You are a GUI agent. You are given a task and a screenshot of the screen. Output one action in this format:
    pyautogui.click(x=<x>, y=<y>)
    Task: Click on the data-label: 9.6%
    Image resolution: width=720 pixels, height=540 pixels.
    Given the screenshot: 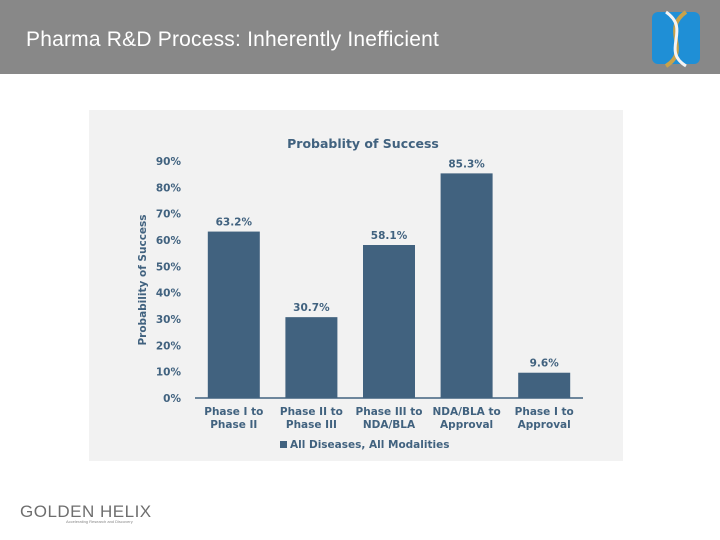 What is the action you would take?
    pyautogui.click(x=545, y=364)
    